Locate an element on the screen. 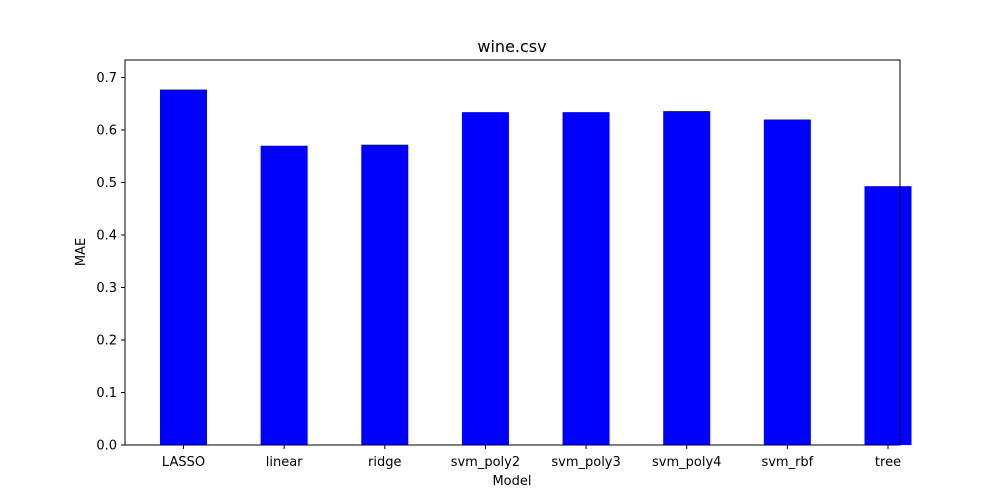 Image resolution: width=1000 pixels, height=500 pixels. bar-linear is located at coordinates (284, 295).